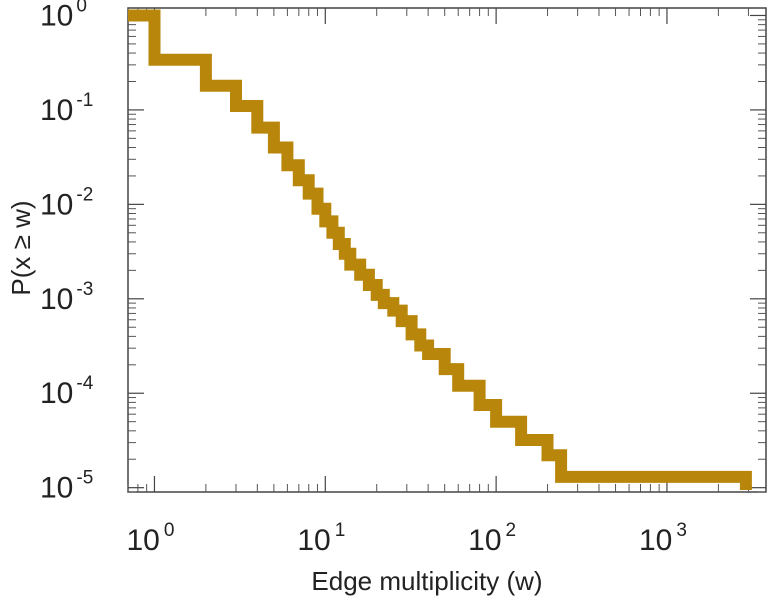 This screenshot has width=771, height=600. What do you see at coordinates (63, 16) in the screenshot?
I see `y-tick-label: 10 0` at bounding box center [63, 16].